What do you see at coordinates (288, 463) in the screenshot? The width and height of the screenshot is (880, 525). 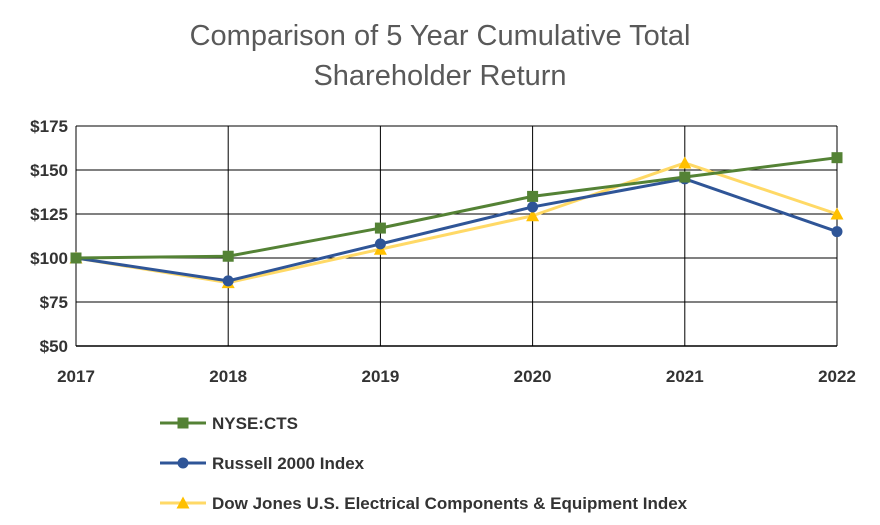 I see `legend-label: Russell 2000 Index` at bounding box center [288, 463].